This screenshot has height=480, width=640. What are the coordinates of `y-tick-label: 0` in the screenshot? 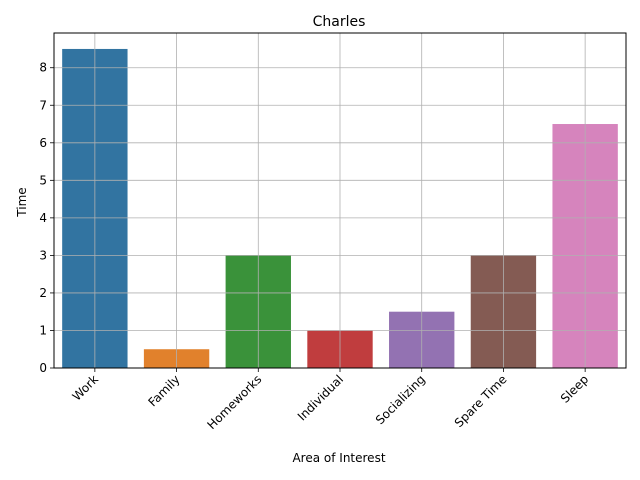 It's located at (43, 368).